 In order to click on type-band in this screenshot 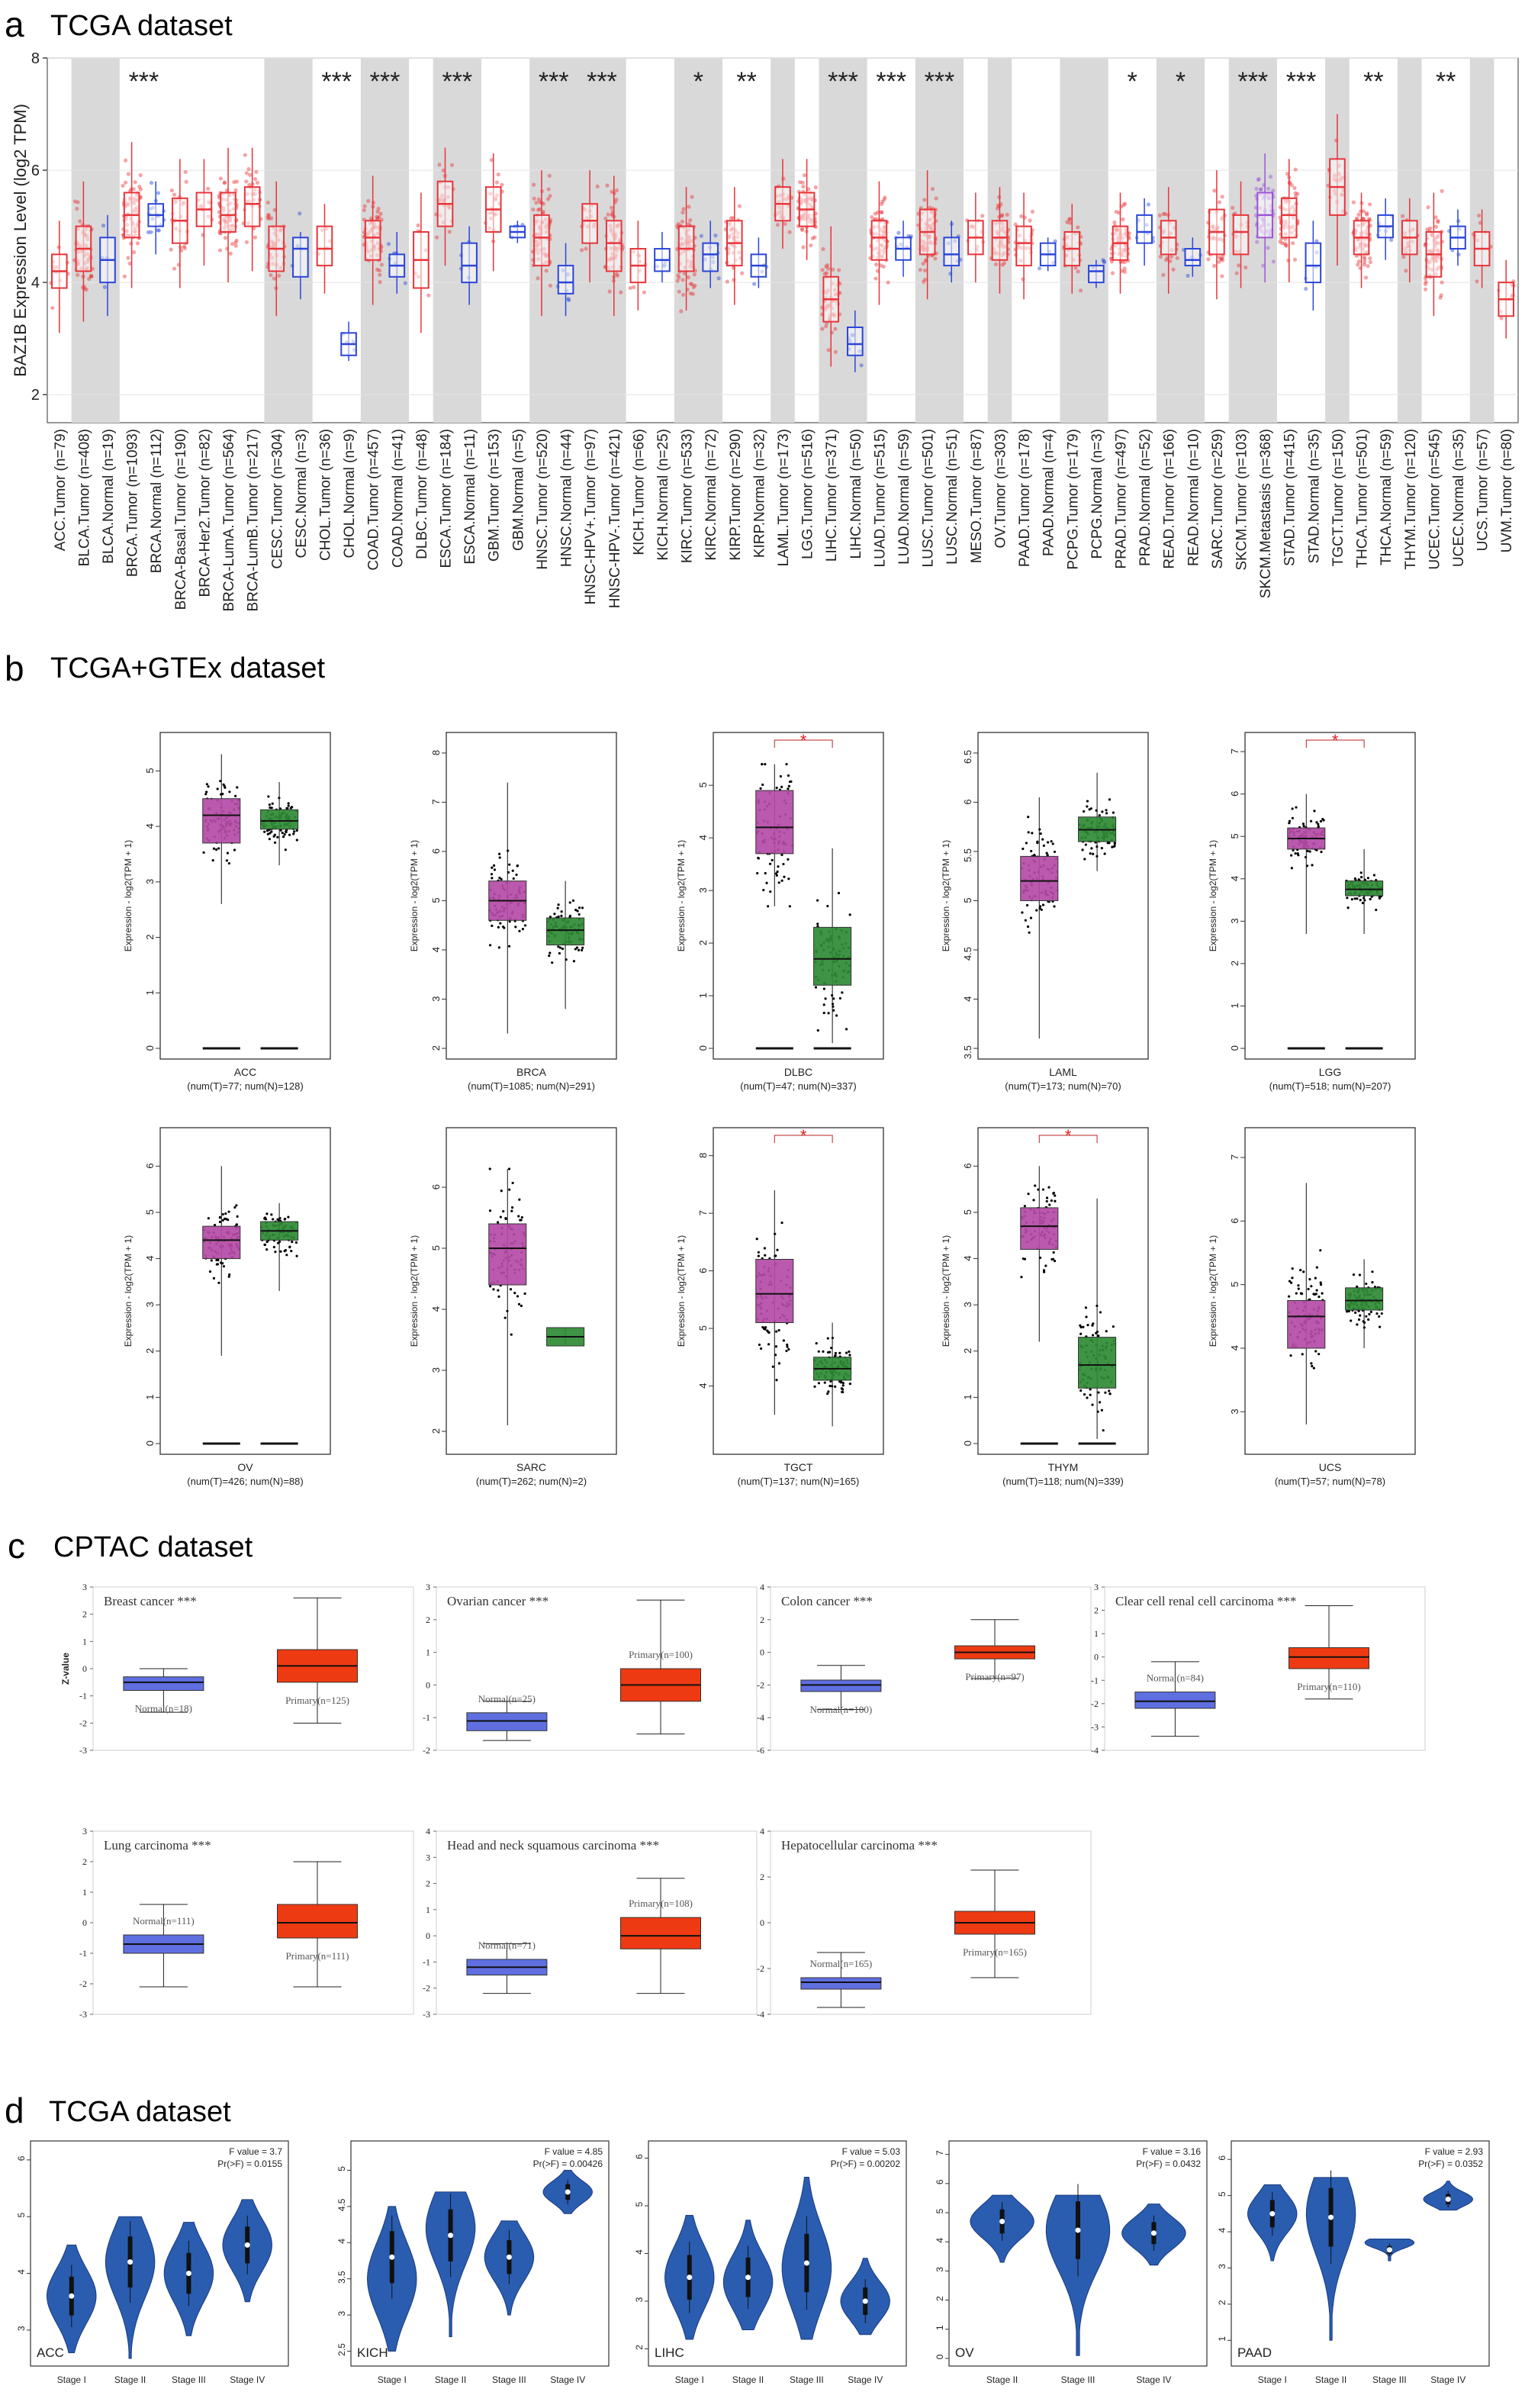, I will do `click(457, 241)`.